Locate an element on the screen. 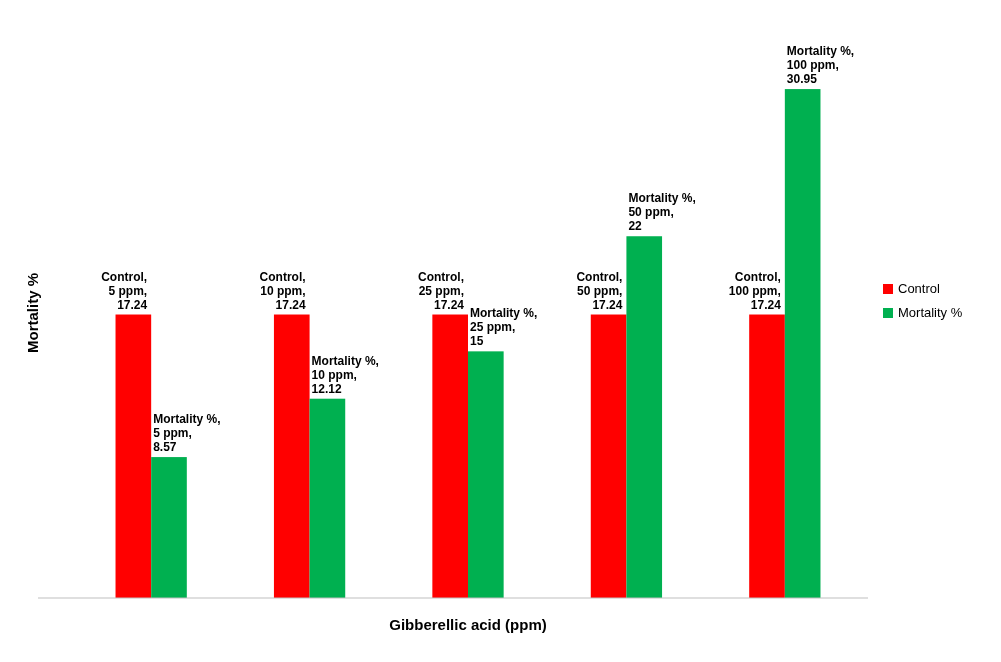 The height and width of the screenshot is (662, 1001). data-label: Control, 10 ppm, 17.24 is located at coordinates (282, 290).